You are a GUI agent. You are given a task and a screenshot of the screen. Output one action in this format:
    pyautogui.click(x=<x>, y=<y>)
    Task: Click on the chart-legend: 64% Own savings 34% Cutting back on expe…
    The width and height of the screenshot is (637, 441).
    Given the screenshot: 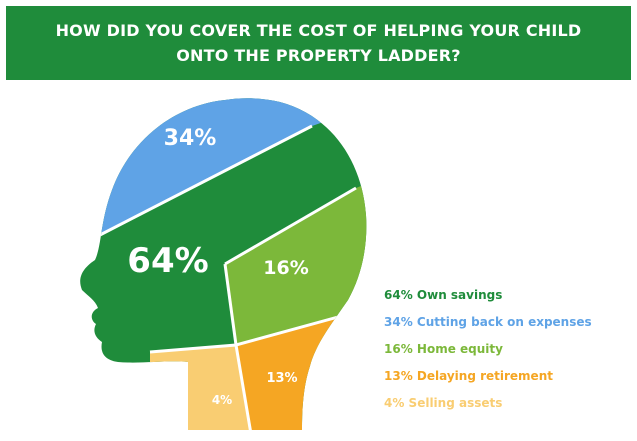 What is the action you would take?
    pyautogui.click(x=488, y=353)
    